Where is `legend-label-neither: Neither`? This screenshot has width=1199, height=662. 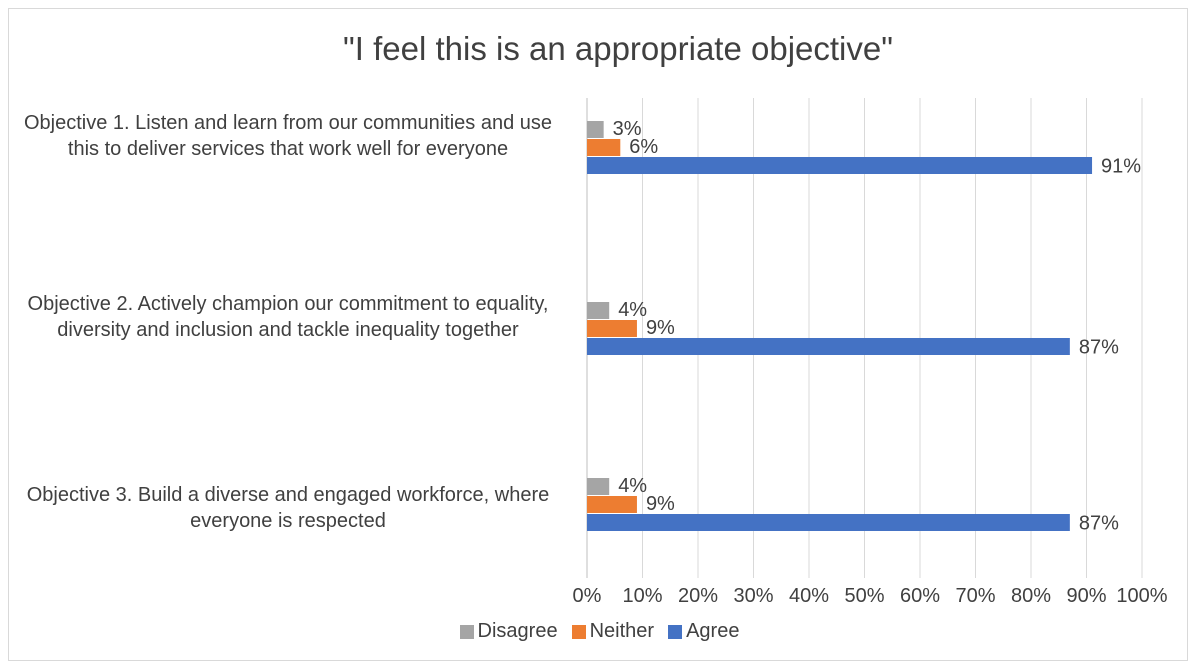 legend-label-neither: Neither is located at coordinates (622, 631).